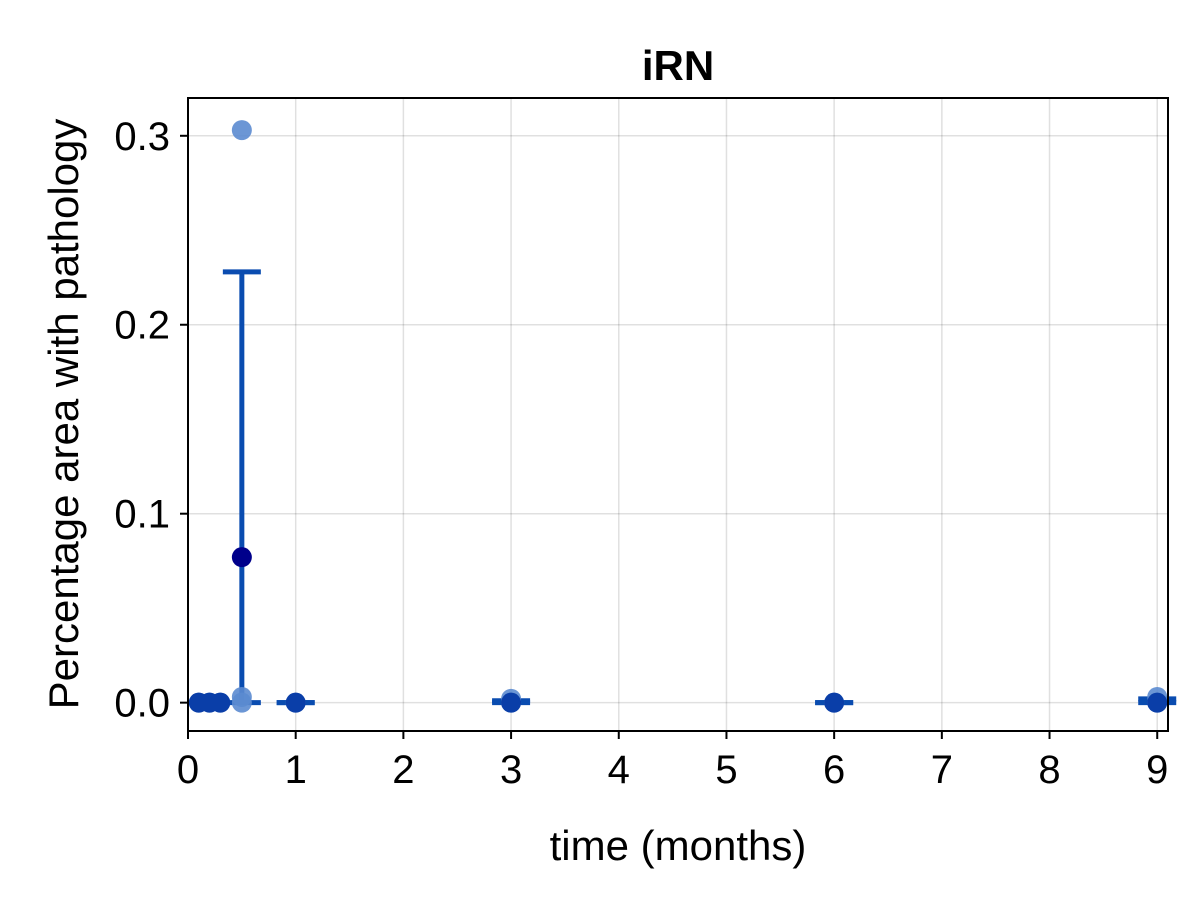 This screenshot has height=900, width=1200. Describe the element at coordinates (1157, 770) in the screenshot. I see `x-tick-label: 9` at that location.